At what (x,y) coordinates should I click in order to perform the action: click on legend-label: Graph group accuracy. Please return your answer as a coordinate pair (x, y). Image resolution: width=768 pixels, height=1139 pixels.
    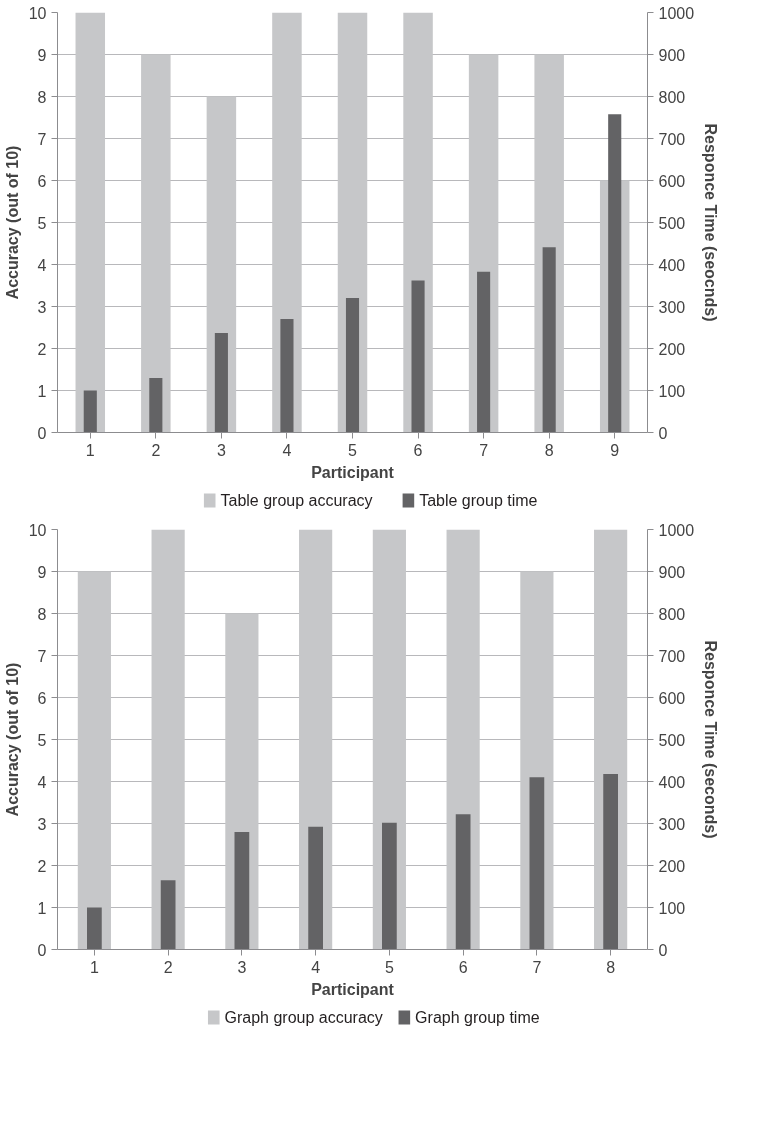
    Looking at the image, I should click on (303, 1017).